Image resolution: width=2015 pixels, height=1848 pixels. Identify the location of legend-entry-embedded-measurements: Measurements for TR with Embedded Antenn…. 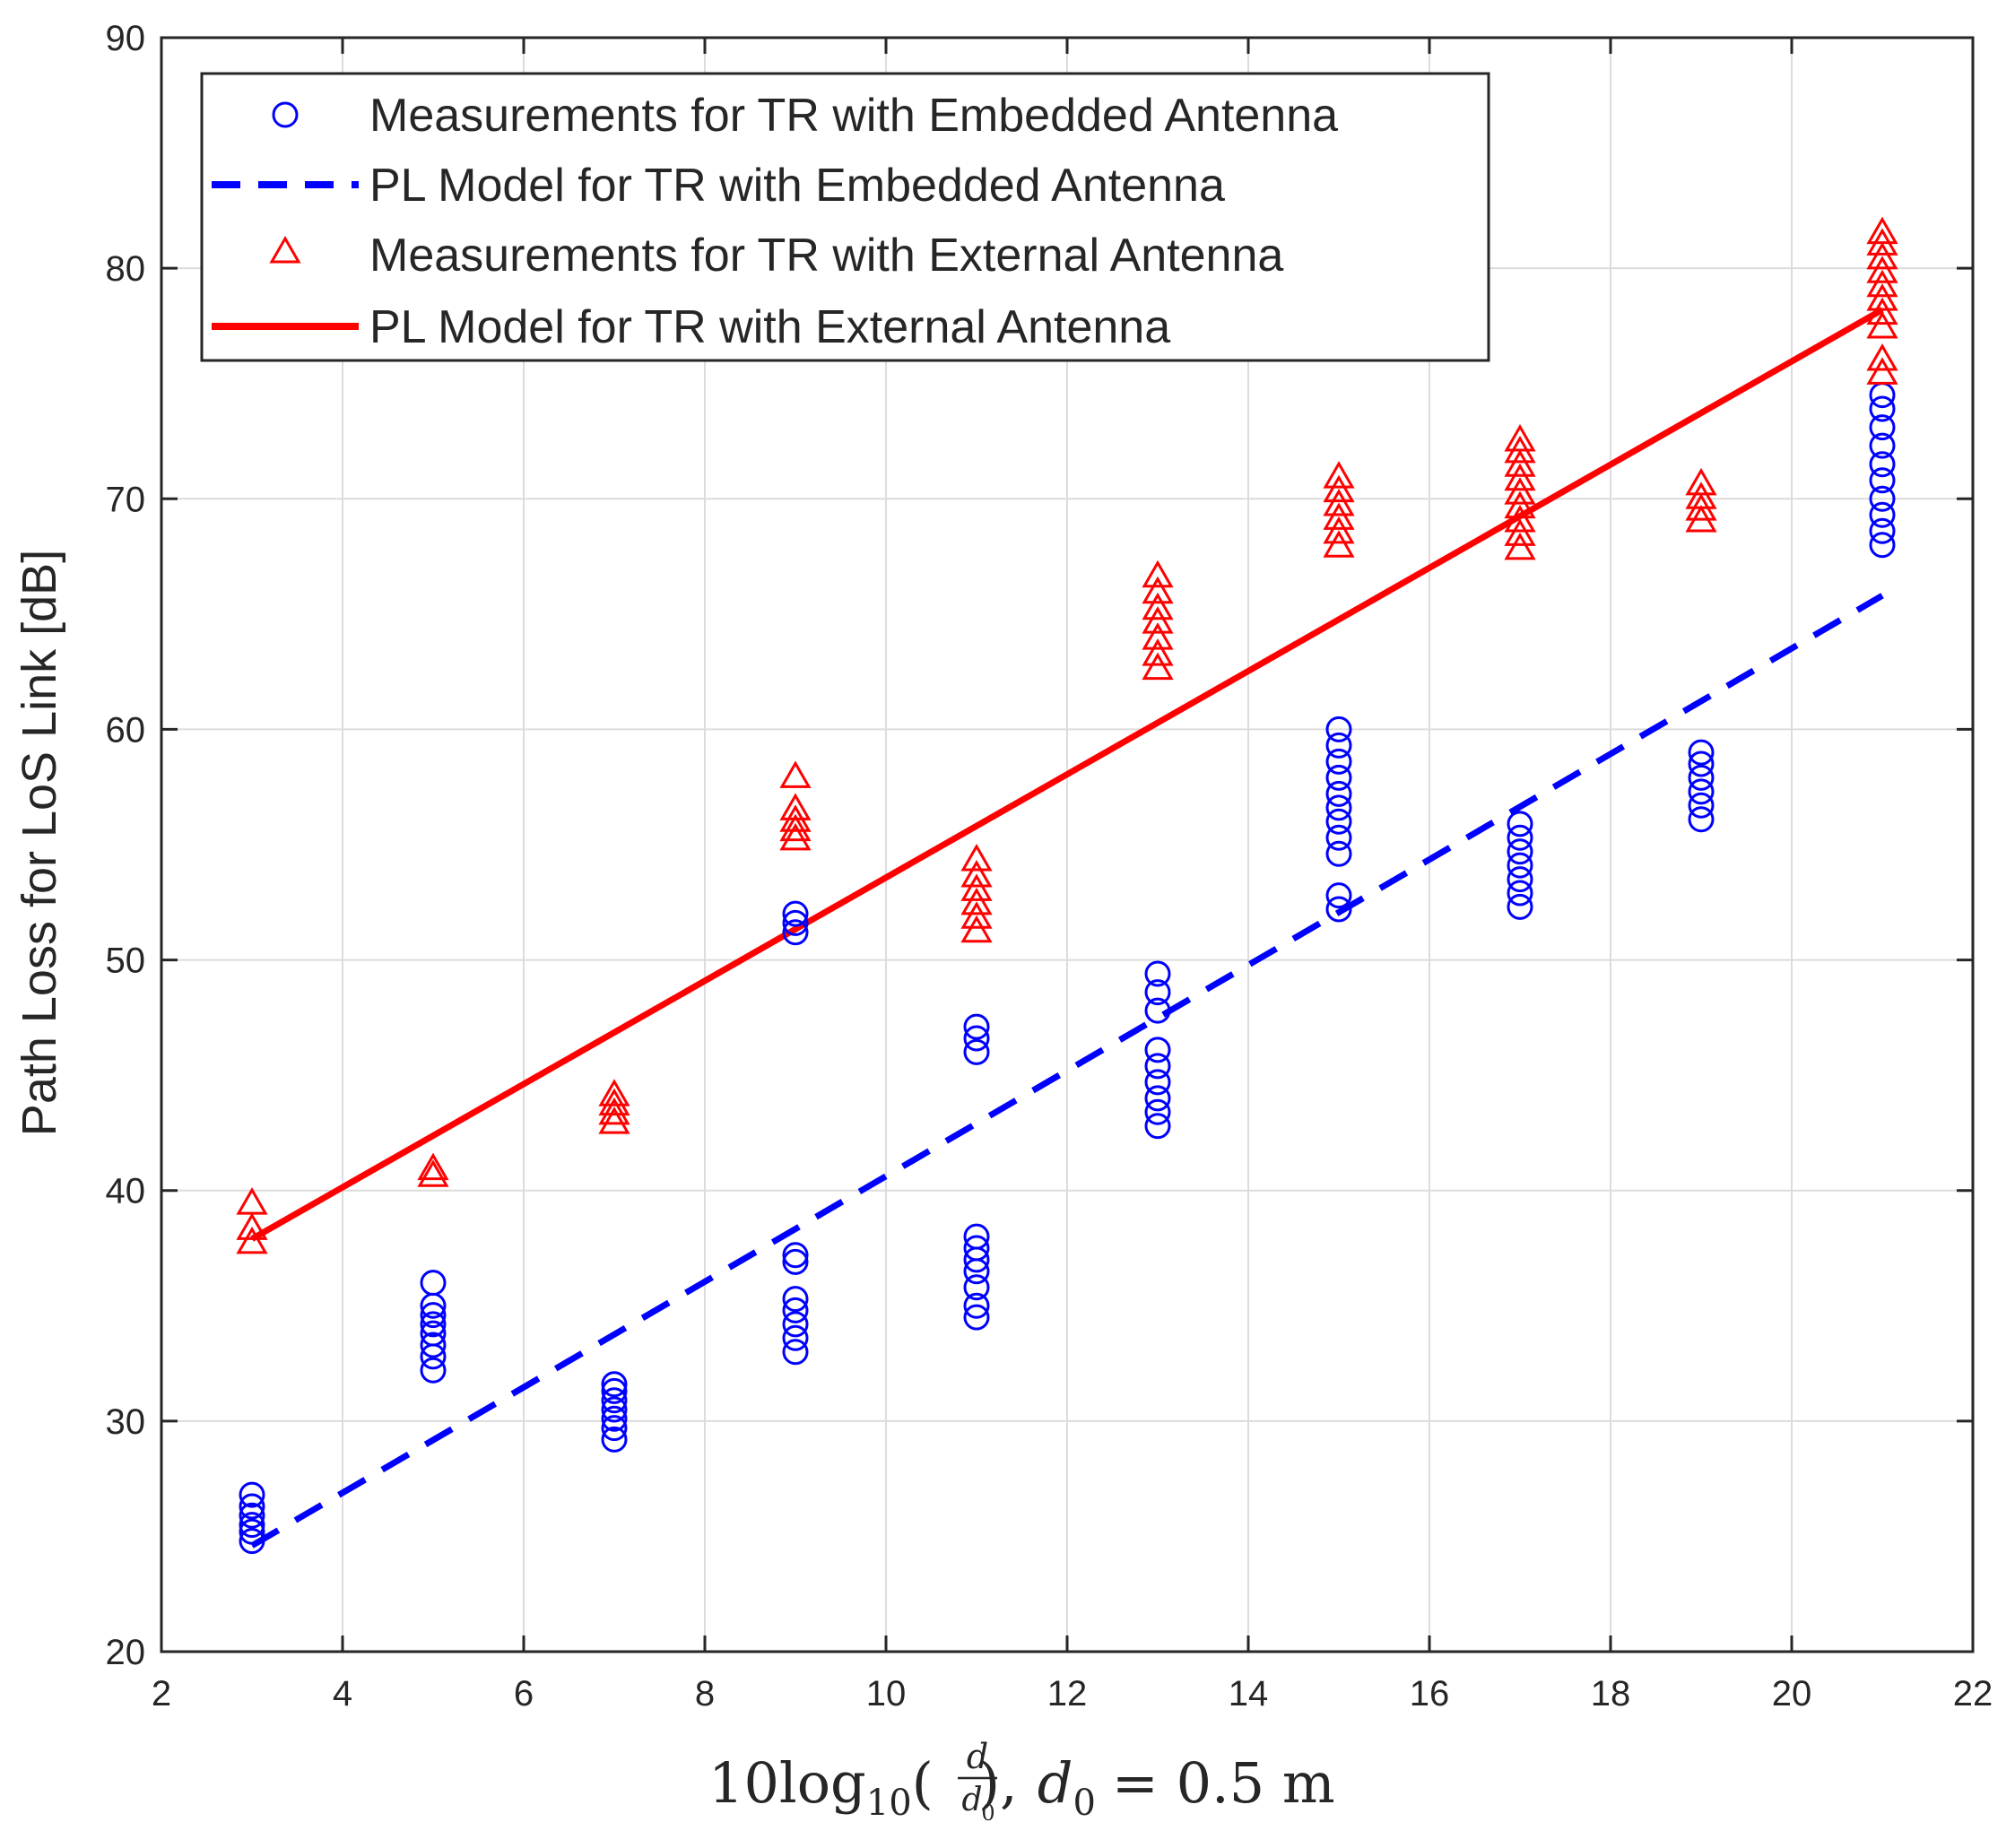
(805, 116).